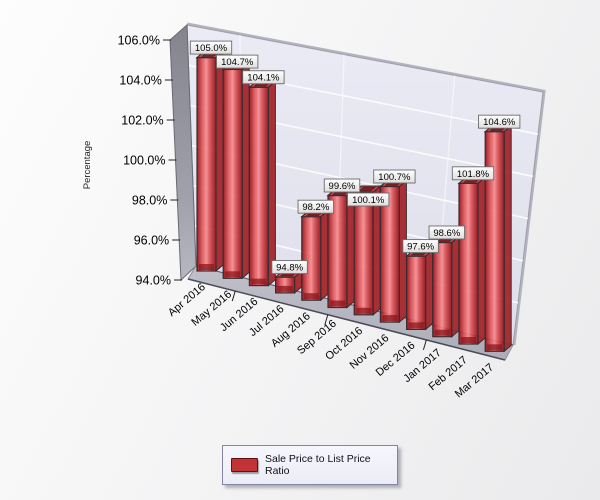  What do you see at coordinates (346, 319) in the screenshot?
I see `floor-front-edge` at bounding box center [346, 319].